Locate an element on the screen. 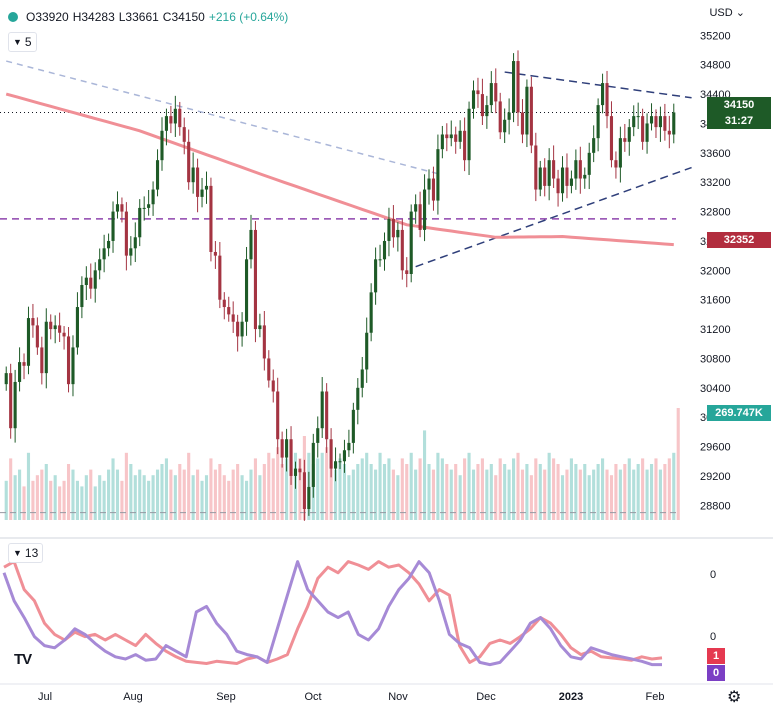 This screenshot has width=773, height=712. price-tick-label: 33600 is located at coordinates (715, 154).